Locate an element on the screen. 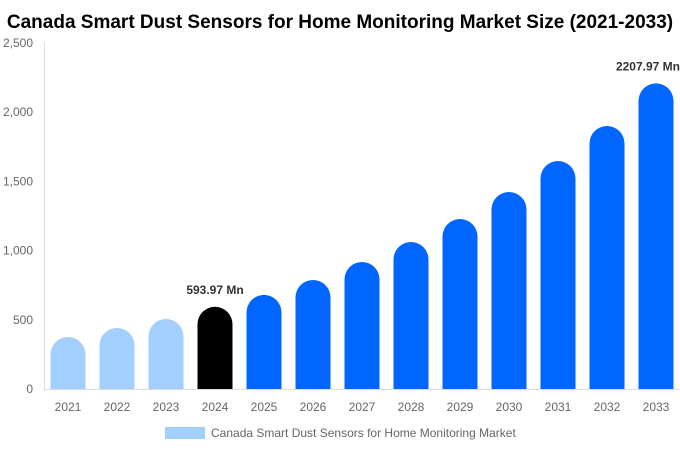 This screenshot has height=450, width=680. bar-2029 is located at coordinates (460, 304).